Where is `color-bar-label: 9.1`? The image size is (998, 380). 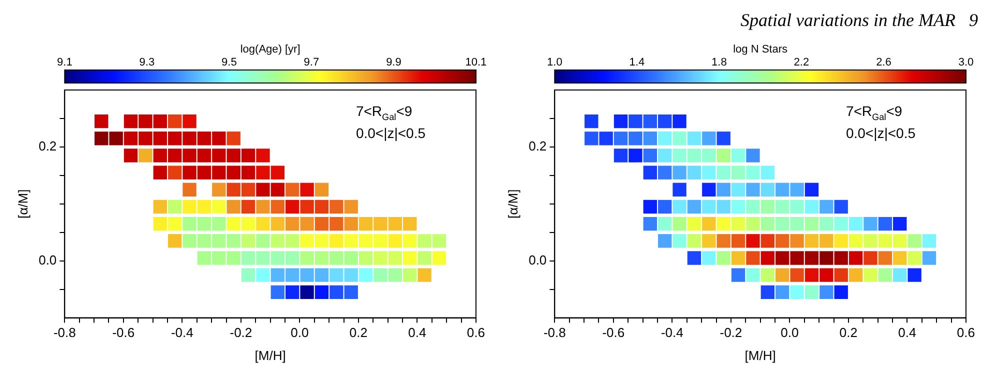 color-bar-label: 9.1 is located at coordinates (64, 62).